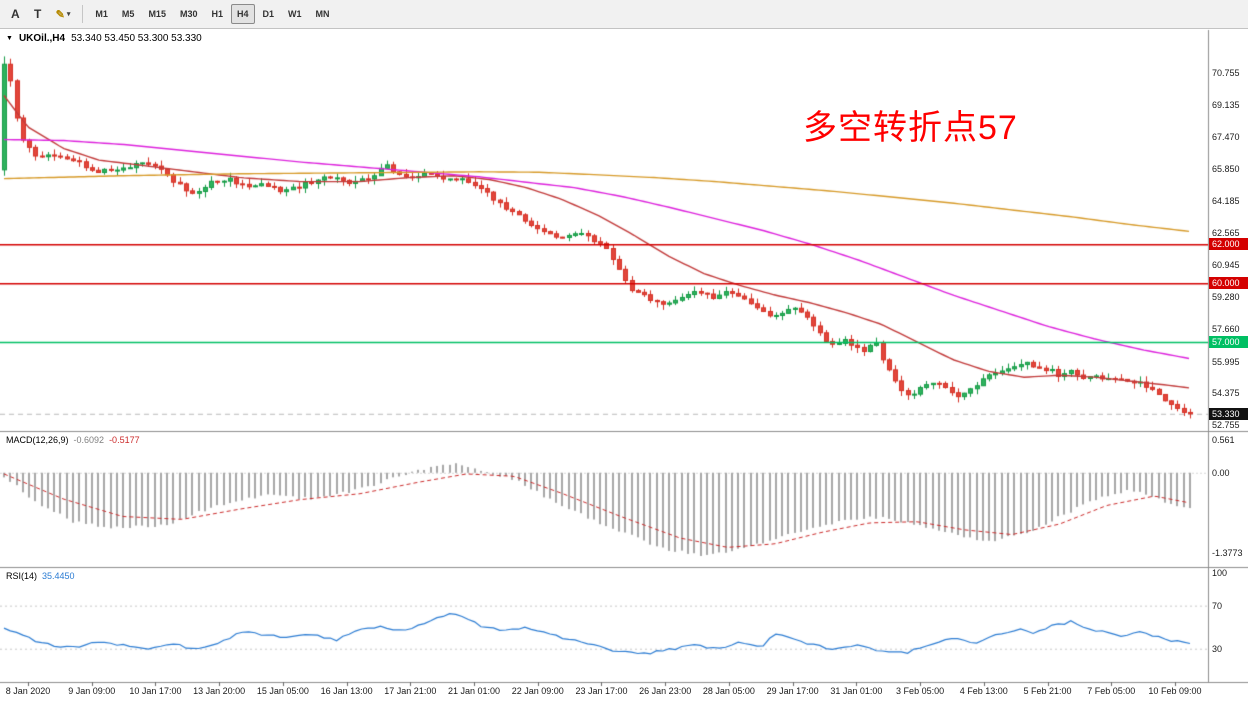  I want to click on timeframe-m5-button: M5, so click(128, 14).